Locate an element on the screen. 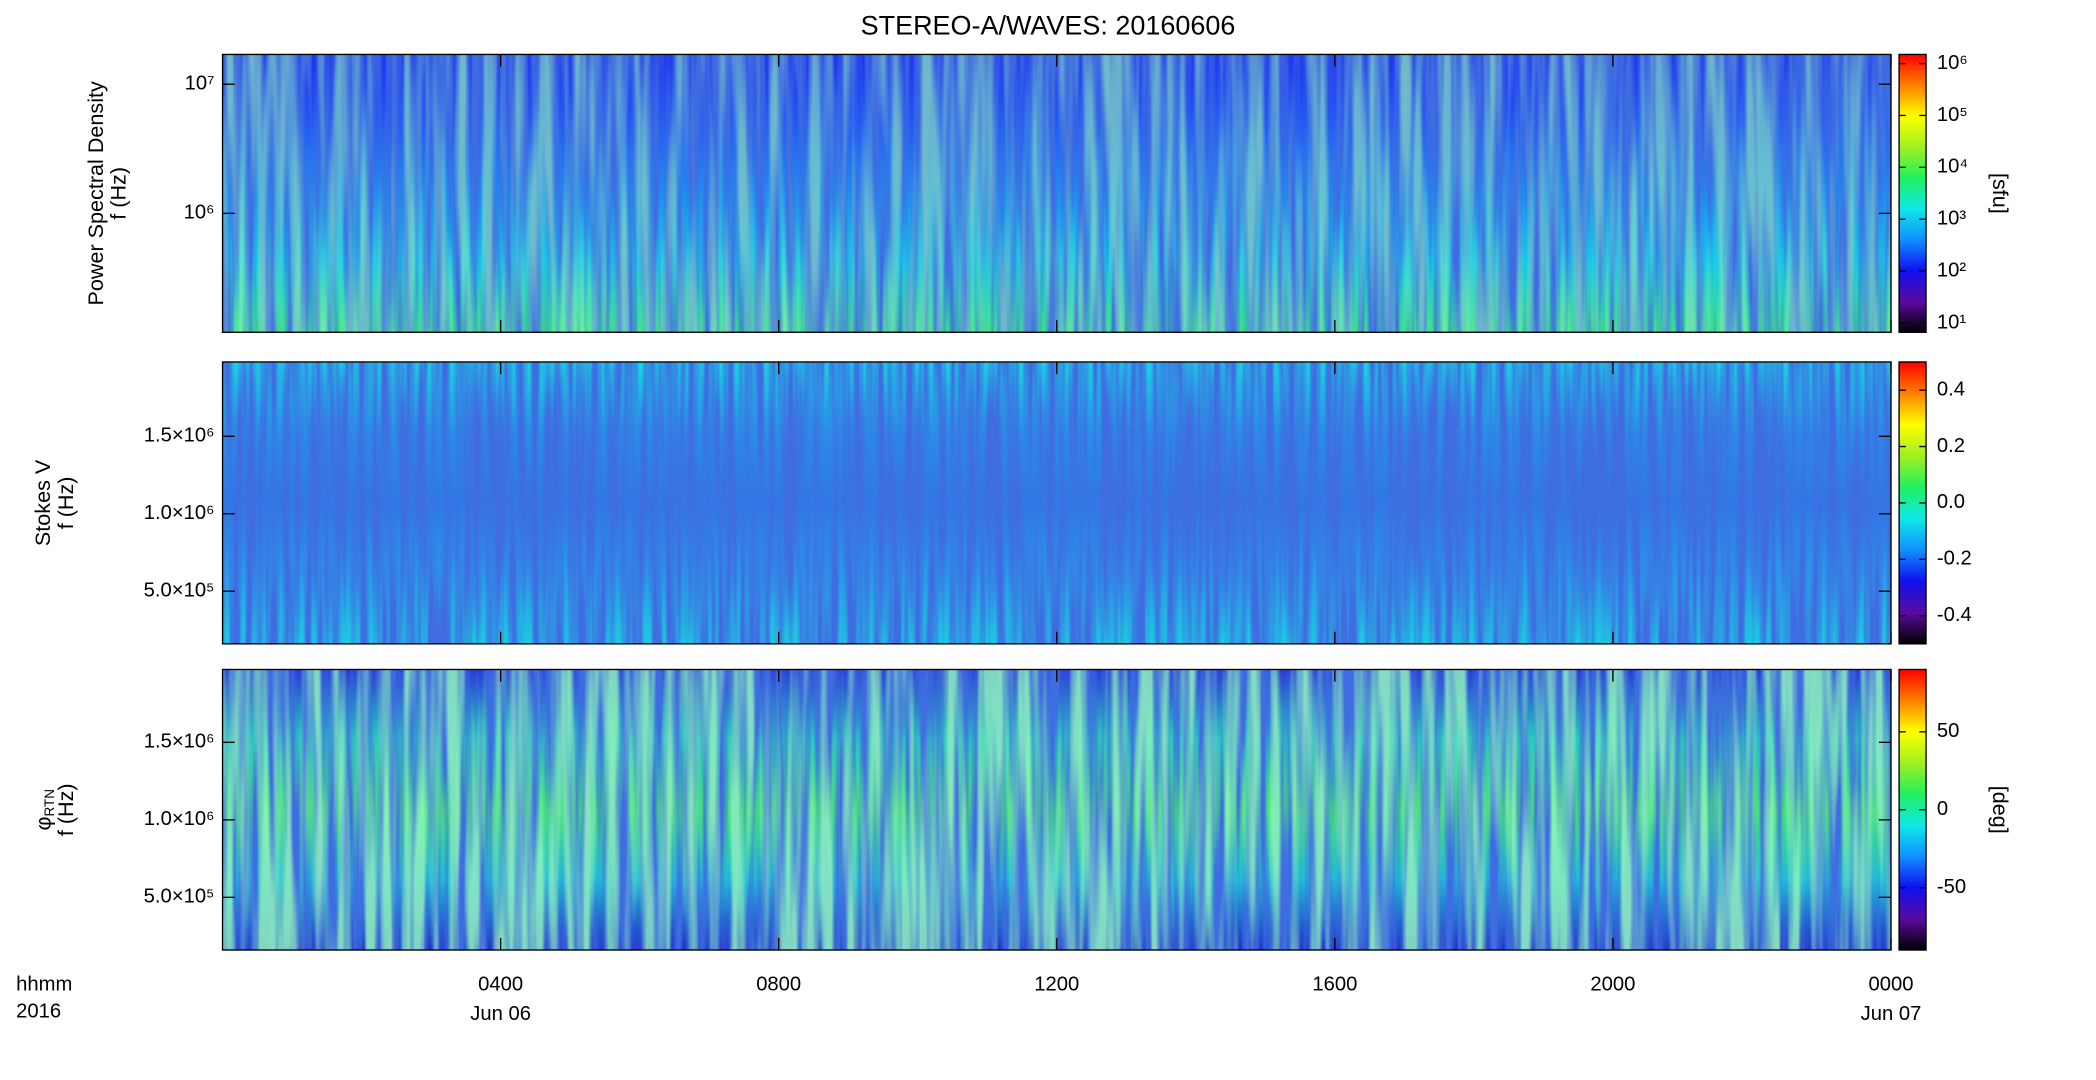  colorbar-tick-label: 10⁶ is located at coordinates (1952, 63).